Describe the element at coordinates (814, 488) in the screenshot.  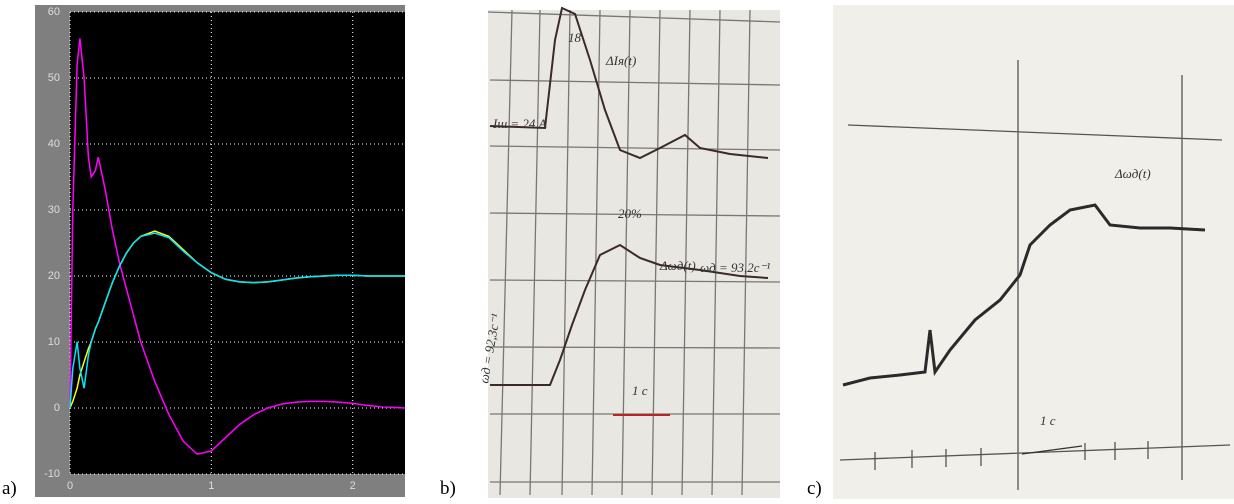
I see `panel-label: c)` at that location.